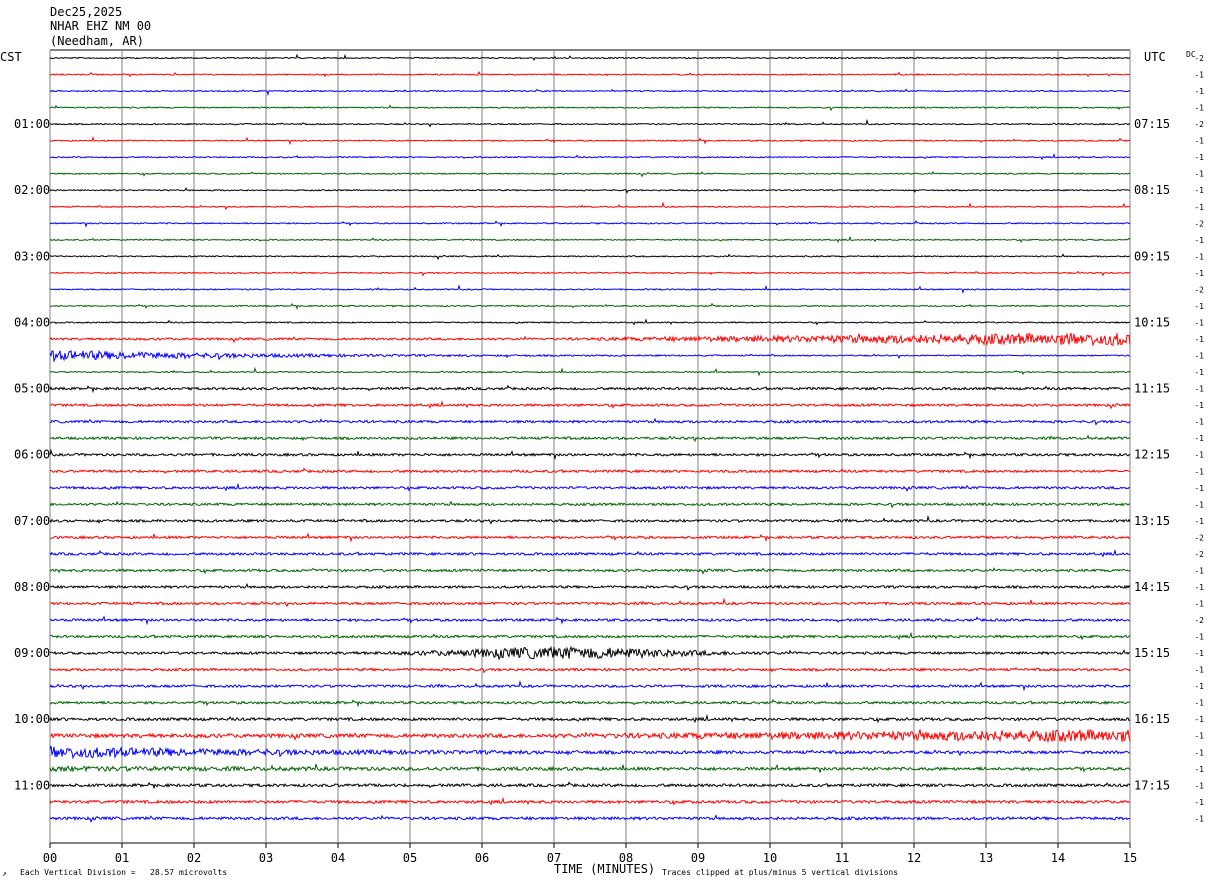 The image size is (1210, 886). I want to click on x-tick-label: 01, so click(122, 858).